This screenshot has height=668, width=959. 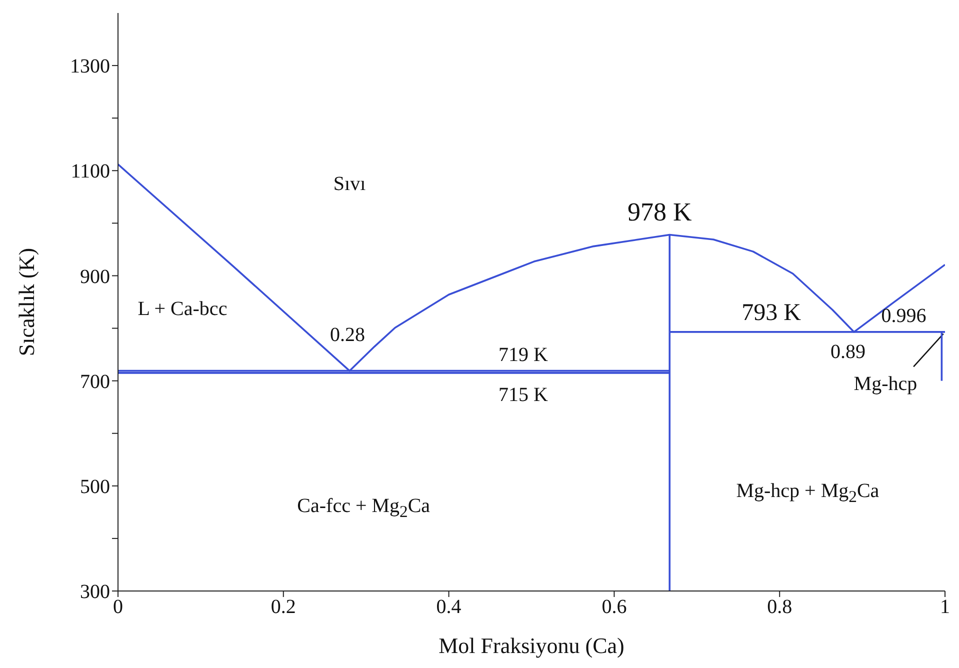 I want to click on annotation: 978 K, so click(x=659, y=212).